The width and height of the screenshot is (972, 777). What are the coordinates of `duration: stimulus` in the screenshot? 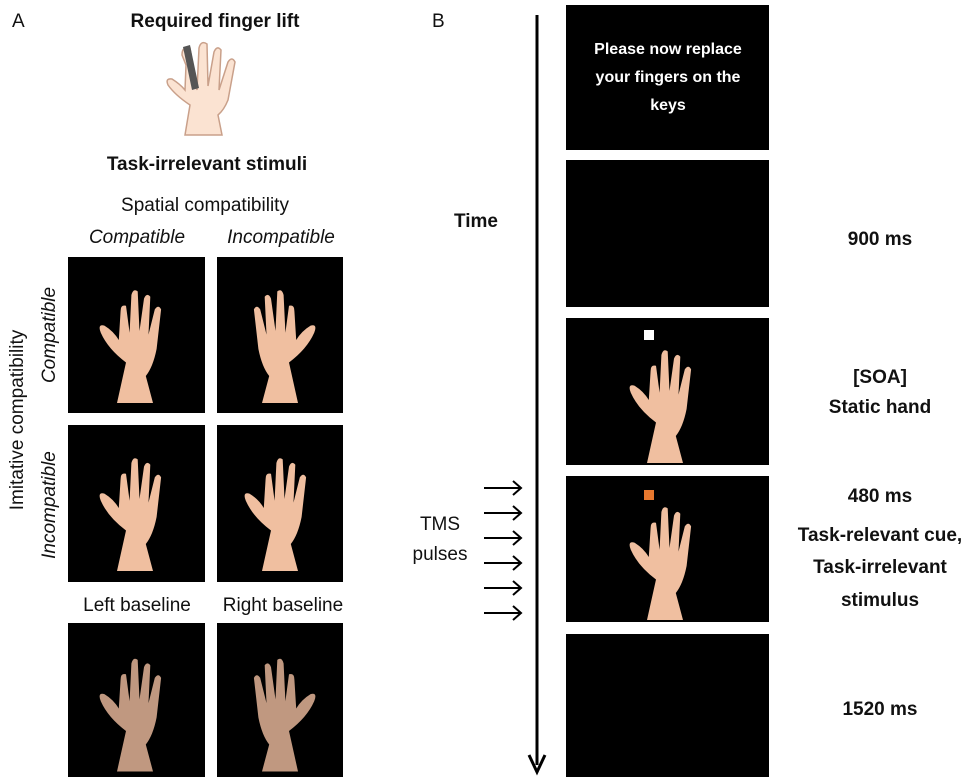 It's located at (880, 600).